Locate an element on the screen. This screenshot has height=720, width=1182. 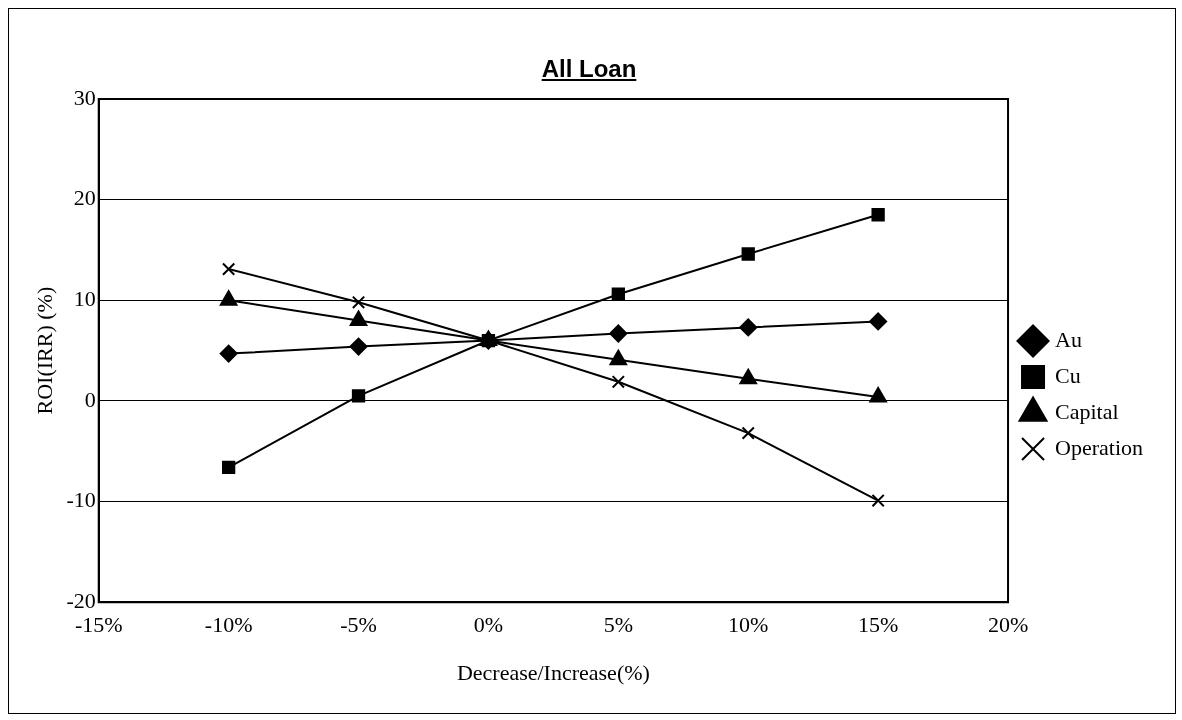
legend-label: Capital is located at coordinates (1087, 411).